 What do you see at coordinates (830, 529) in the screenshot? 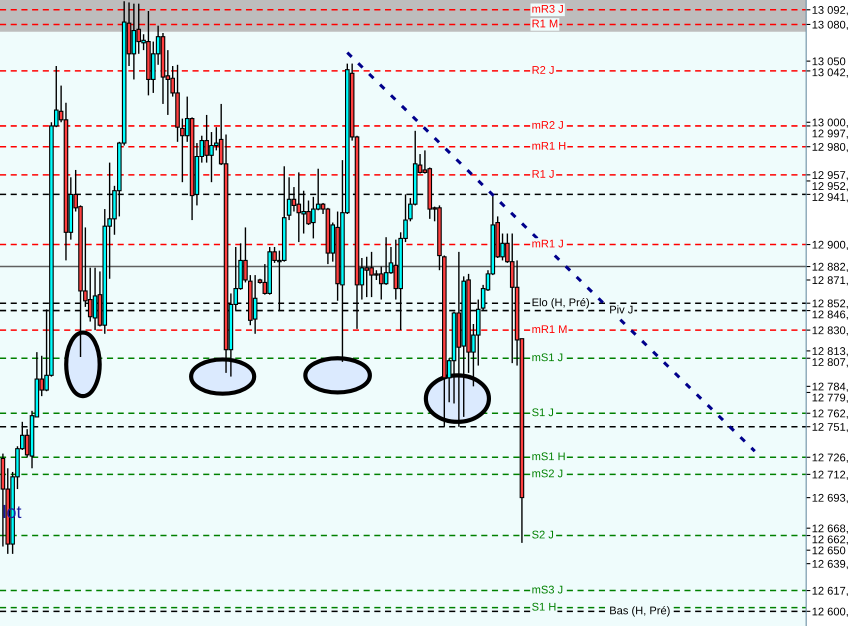
I see `y-tick-label: 12 668,` at bounding box center [830, 529].